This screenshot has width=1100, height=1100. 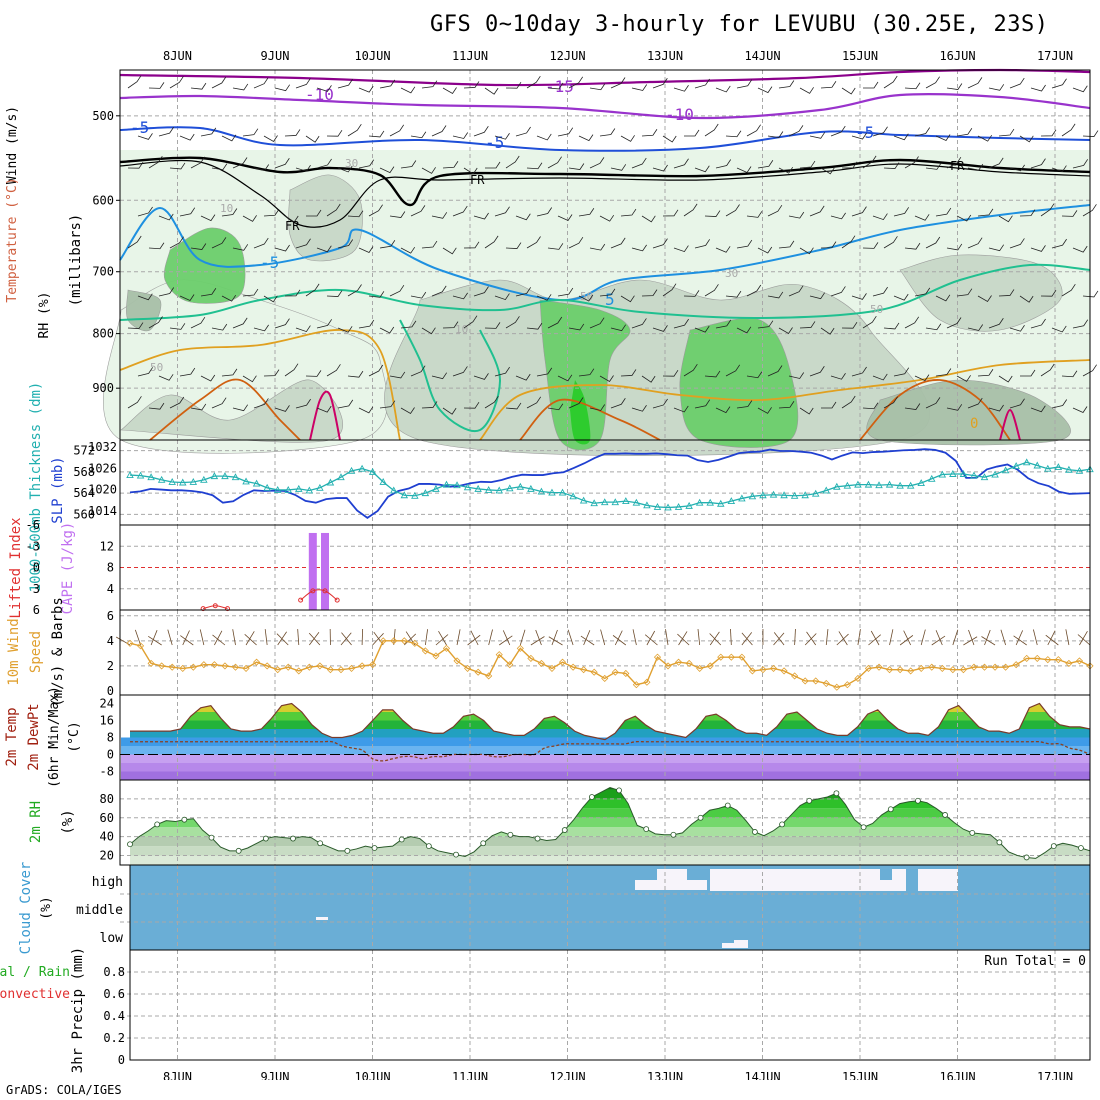 What do you see at coordinates (605, 827) in the screenshot?
I see `panel6-hgrid` at bounding box center [605, 827].